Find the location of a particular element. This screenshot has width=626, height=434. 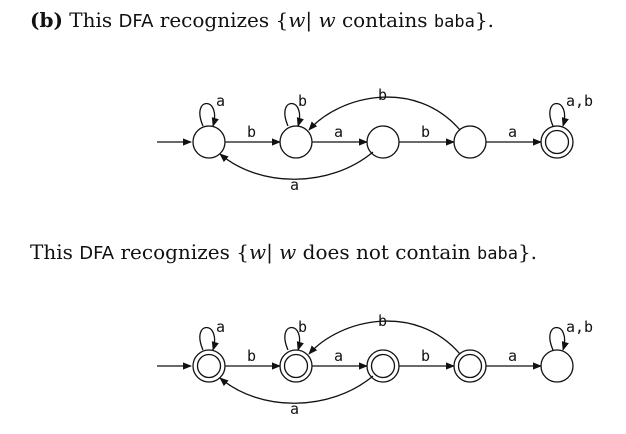

accept-ring-q2 is located at coordinates (383, 366).